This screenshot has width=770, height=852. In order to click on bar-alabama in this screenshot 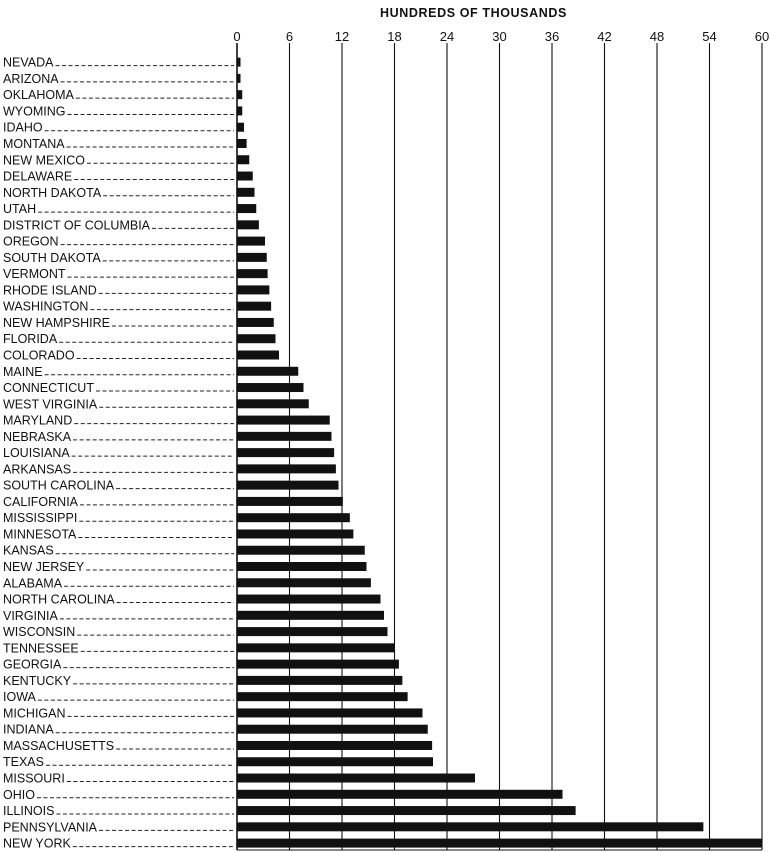, I will do `click(304, 583)`.